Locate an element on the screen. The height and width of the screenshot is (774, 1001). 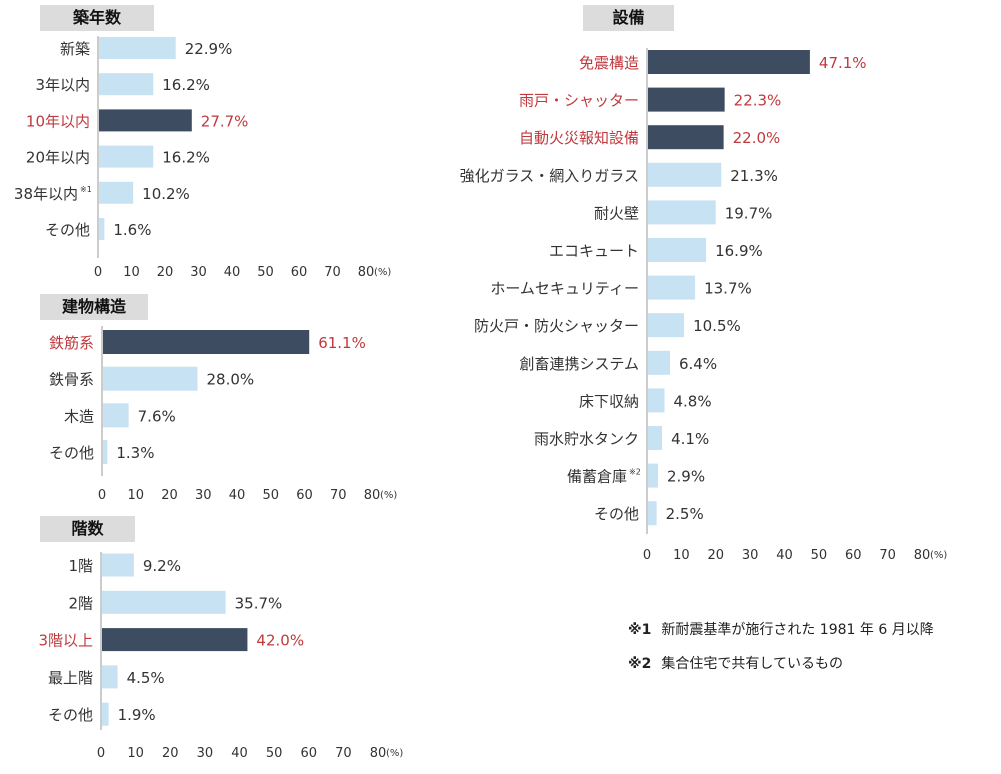
footnote-1-text: 新耐震基準が施行された 1981 年 6 月以降 is located at coordinates (797, 630).